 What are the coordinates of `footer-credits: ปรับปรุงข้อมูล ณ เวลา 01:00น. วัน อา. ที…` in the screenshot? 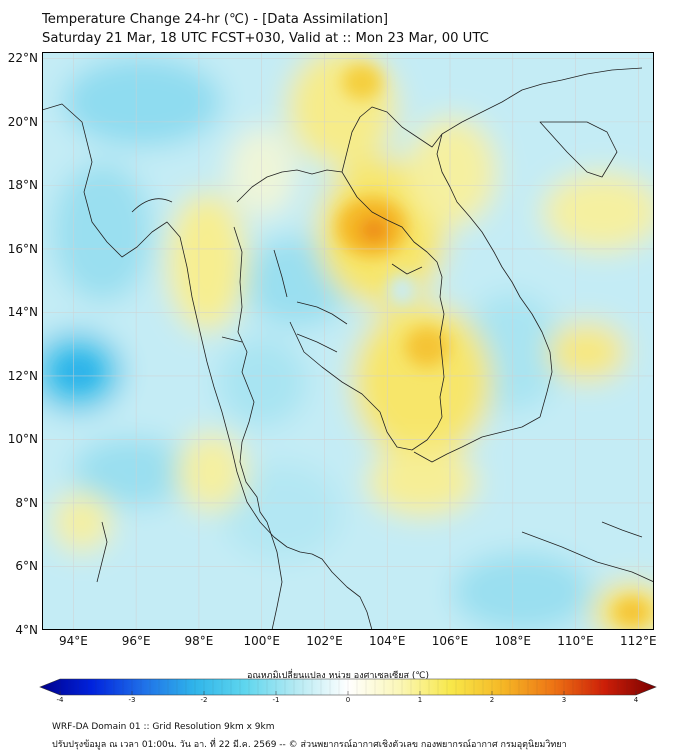 It's located at (309, 745).